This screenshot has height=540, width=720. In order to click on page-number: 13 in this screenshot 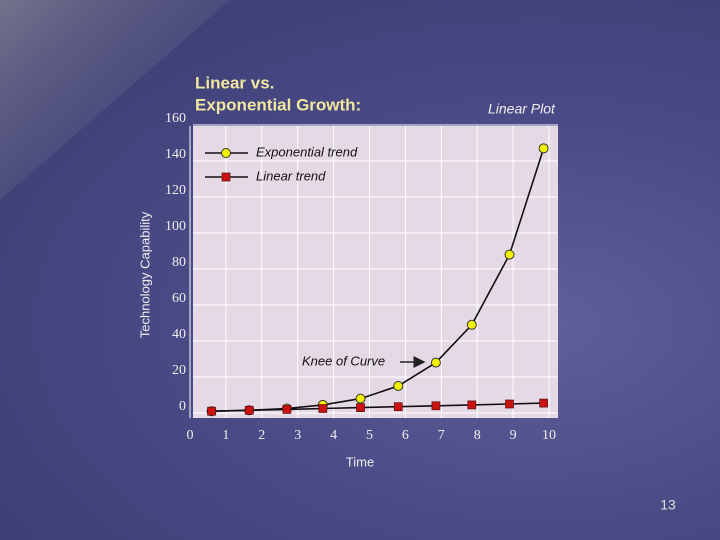, I will do `click(668, 505)`.